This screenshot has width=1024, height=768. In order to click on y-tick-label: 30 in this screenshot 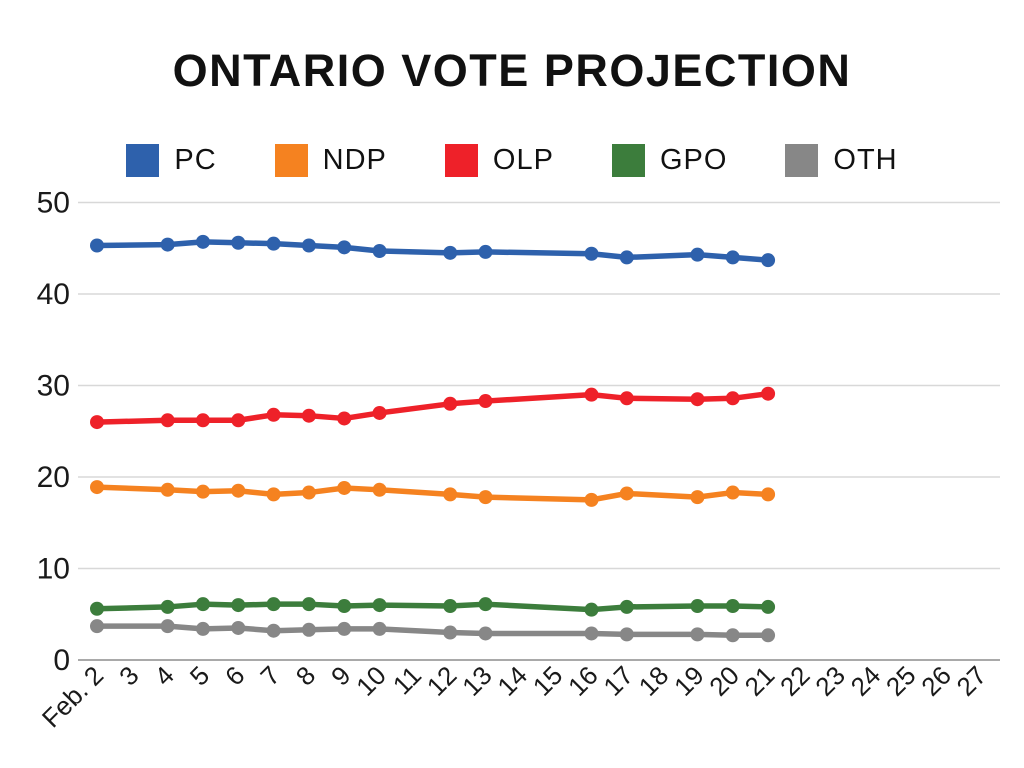, I will do `click(53, 386)`.